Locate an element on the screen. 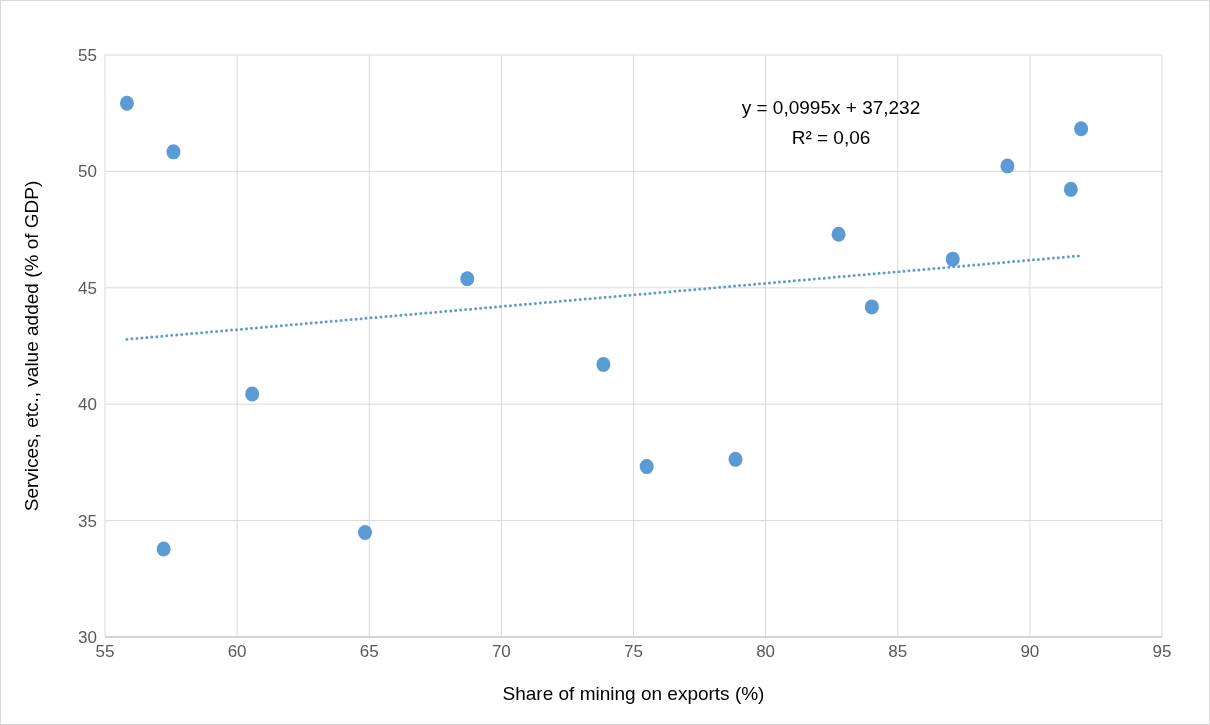 This screenshot has height=725, width=1210. x-tick-label: 65 is located at coordinates (369, 652).